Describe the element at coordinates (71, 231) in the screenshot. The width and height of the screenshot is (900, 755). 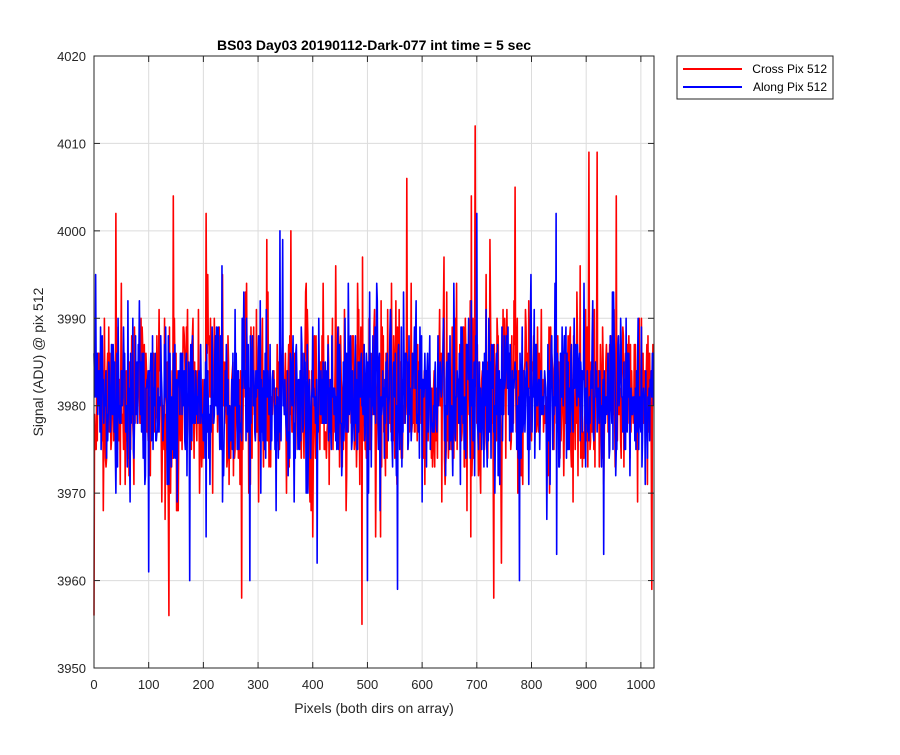
I see `y-tick-label: 4000` at that location.